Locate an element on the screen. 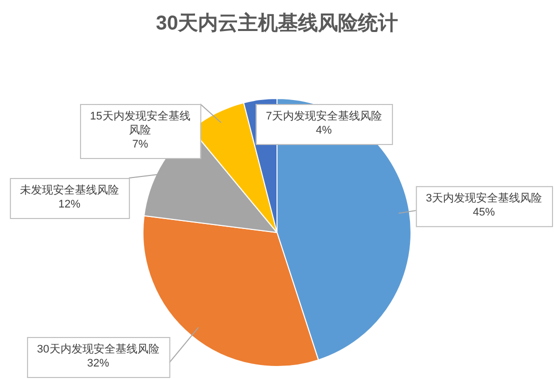 This screenshot has height=379, width=554. slice-label: 30天内发现安全基线风险 is located at coordinates (98, 349).